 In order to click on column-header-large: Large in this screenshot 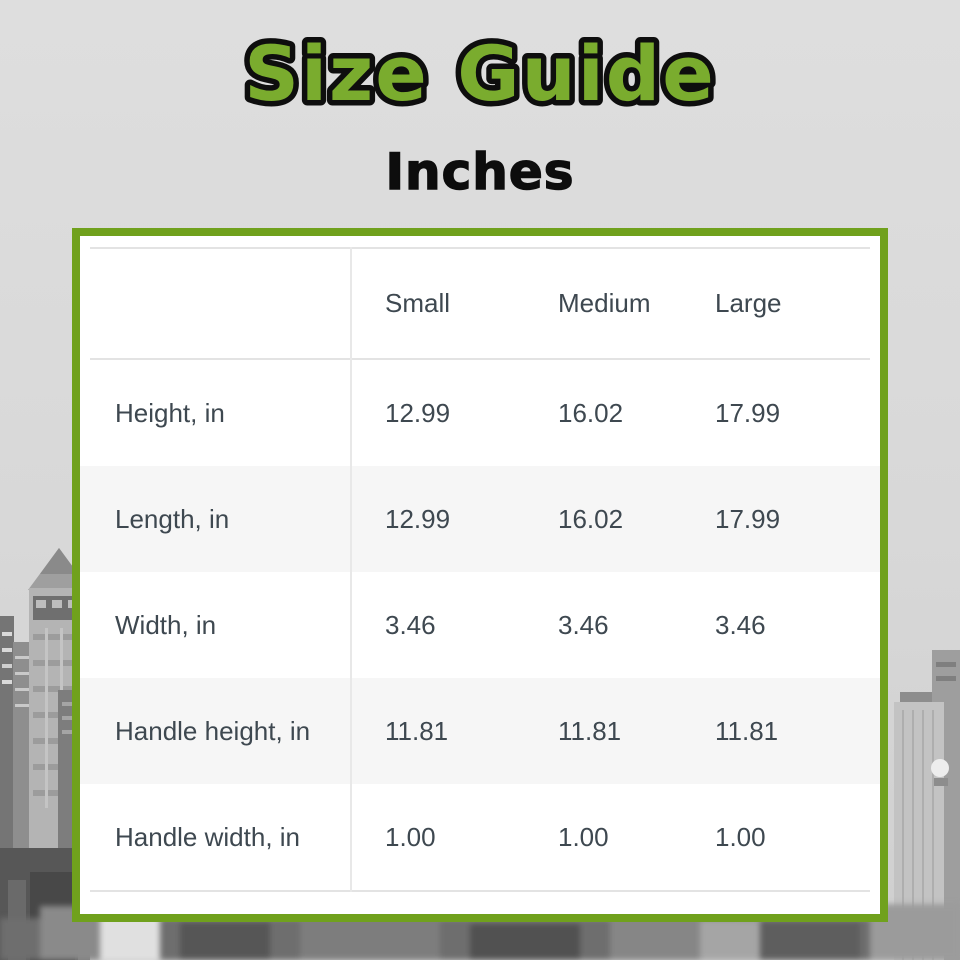, I will do `click(748, 303)`.